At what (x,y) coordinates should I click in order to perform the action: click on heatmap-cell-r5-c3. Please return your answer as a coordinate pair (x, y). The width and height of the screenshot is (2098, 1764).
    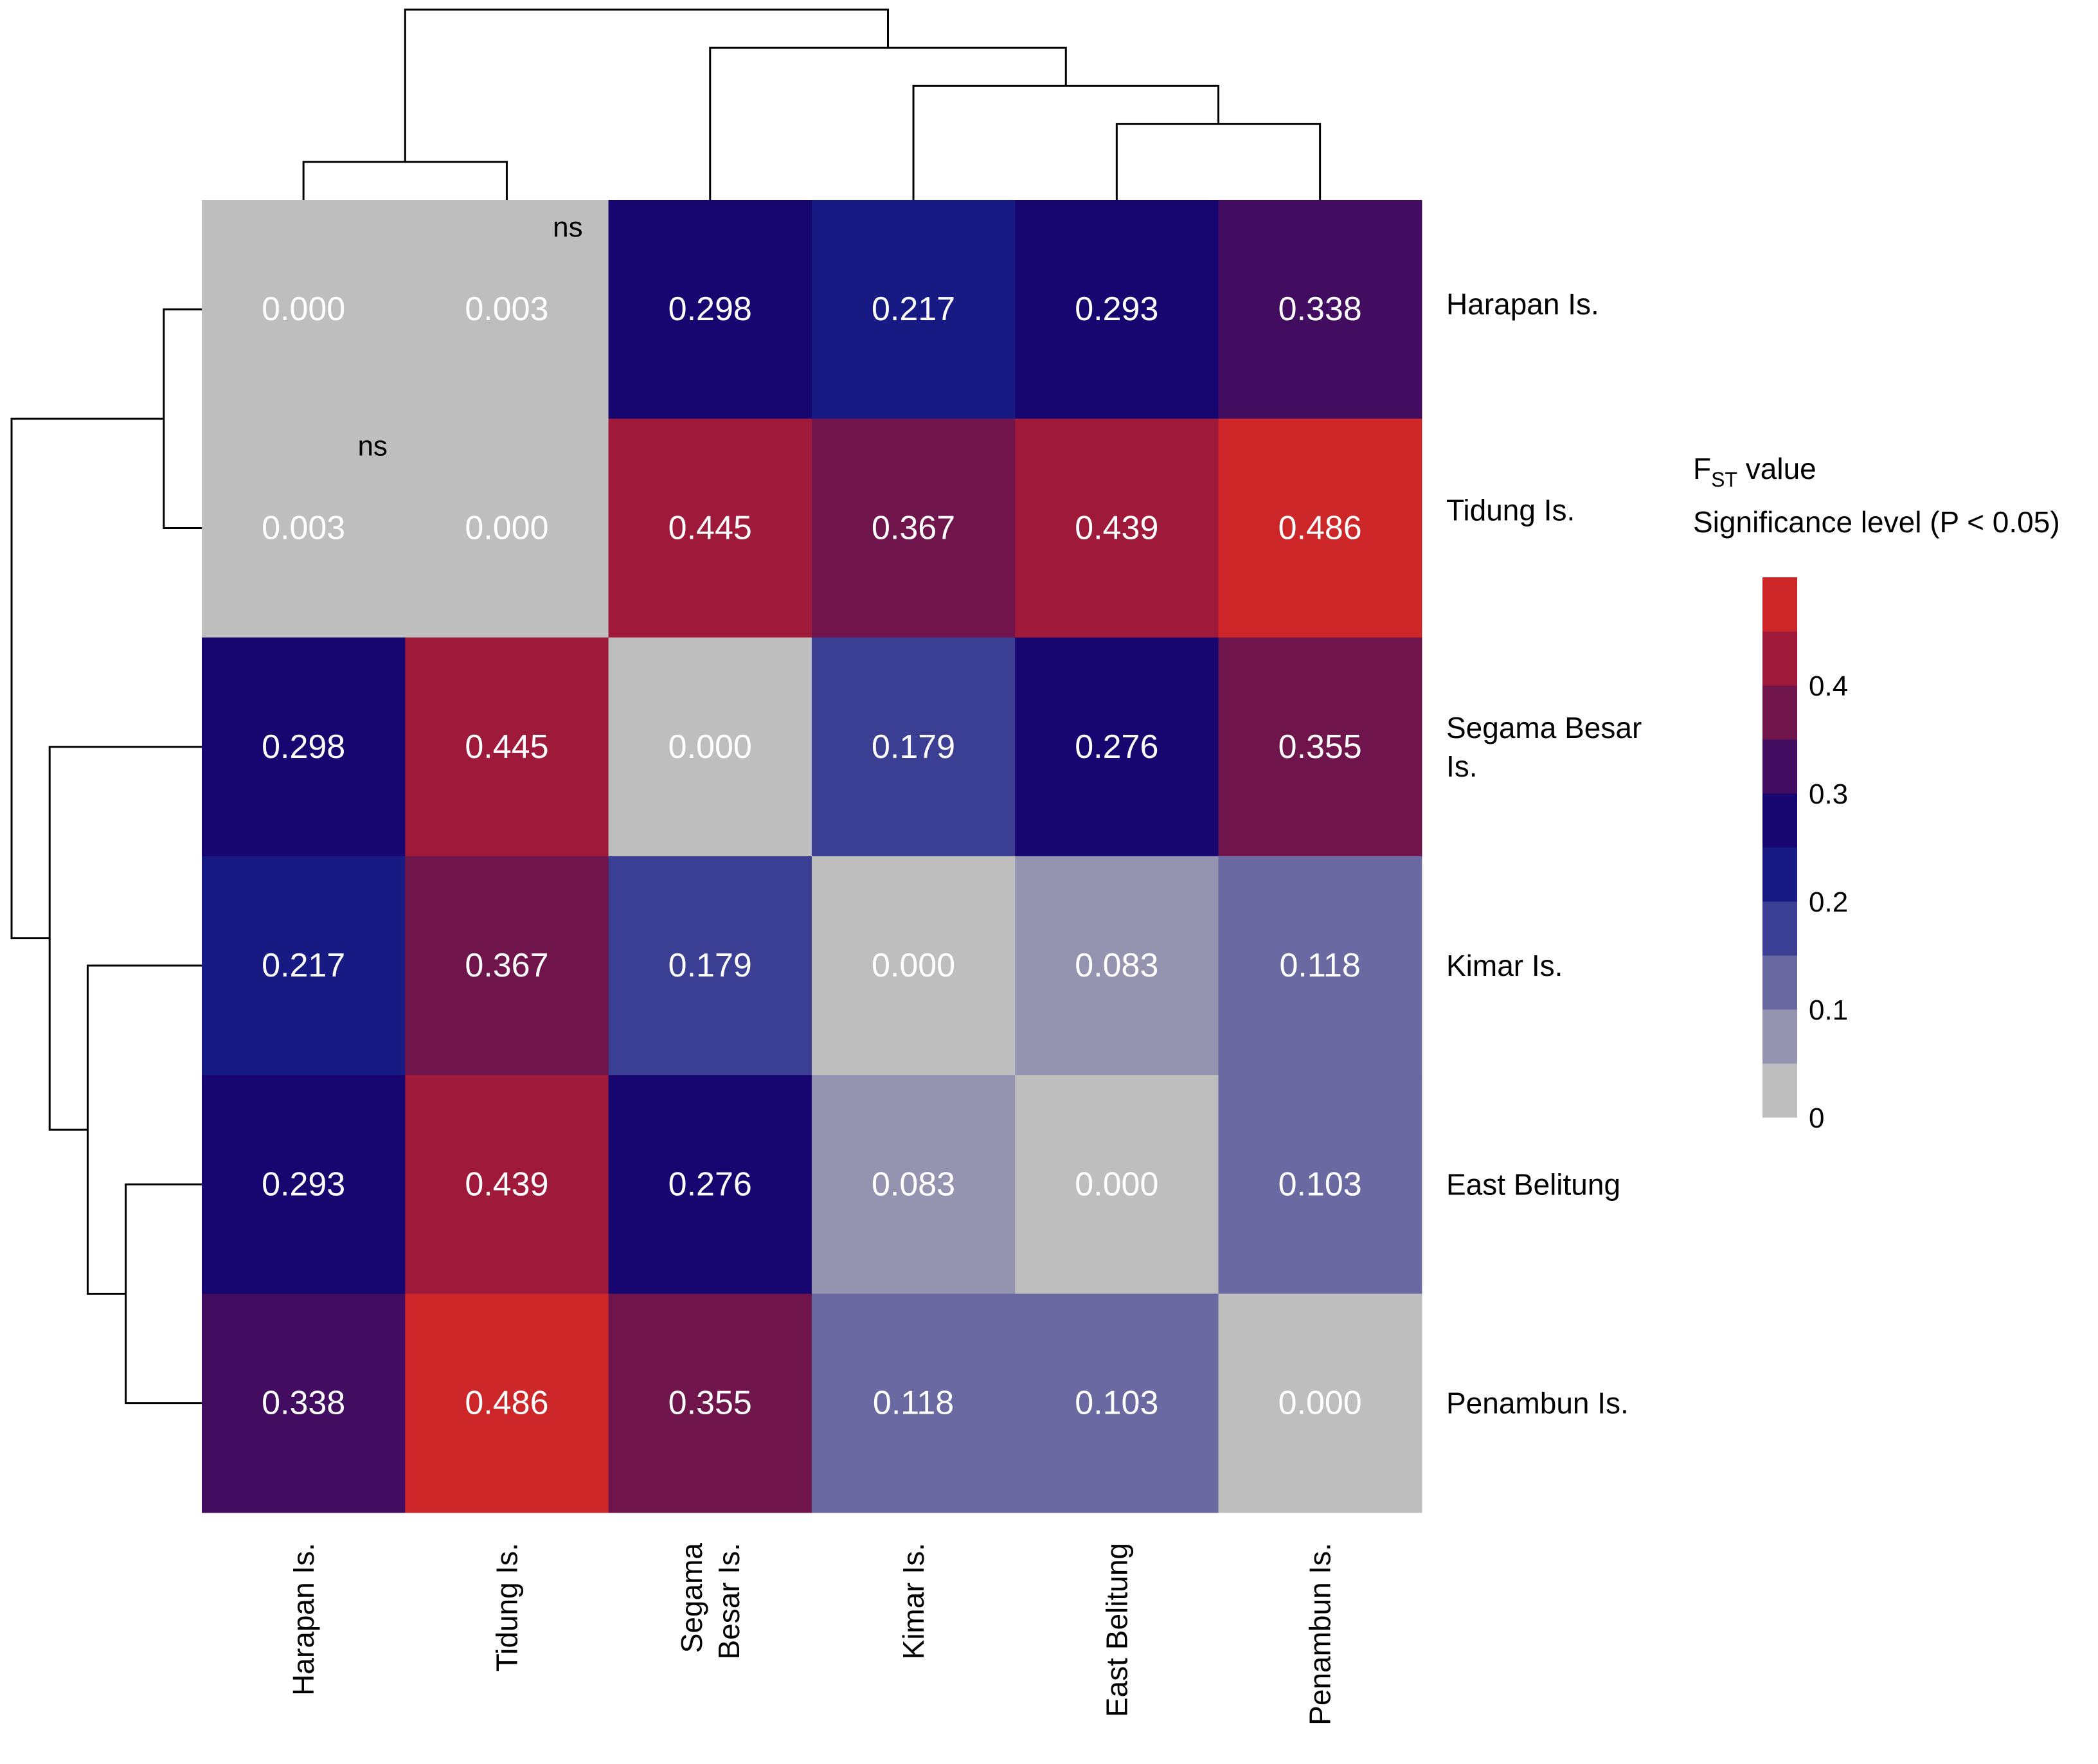
    Looking at the image, I should click on (913, 1403).